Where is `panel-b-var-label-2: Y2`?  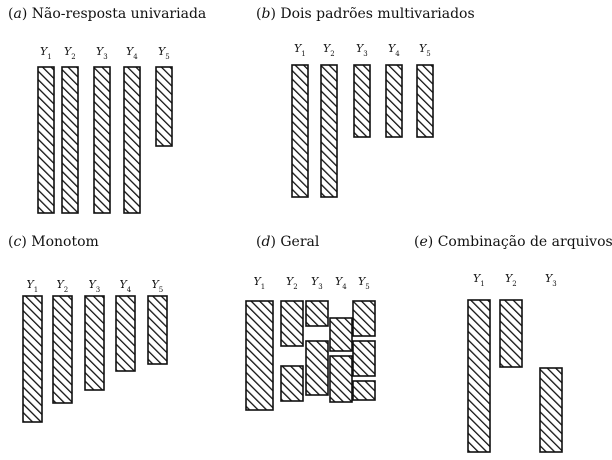 panel-b-var-label-2: Y2 is located at coordinates (329, 50).